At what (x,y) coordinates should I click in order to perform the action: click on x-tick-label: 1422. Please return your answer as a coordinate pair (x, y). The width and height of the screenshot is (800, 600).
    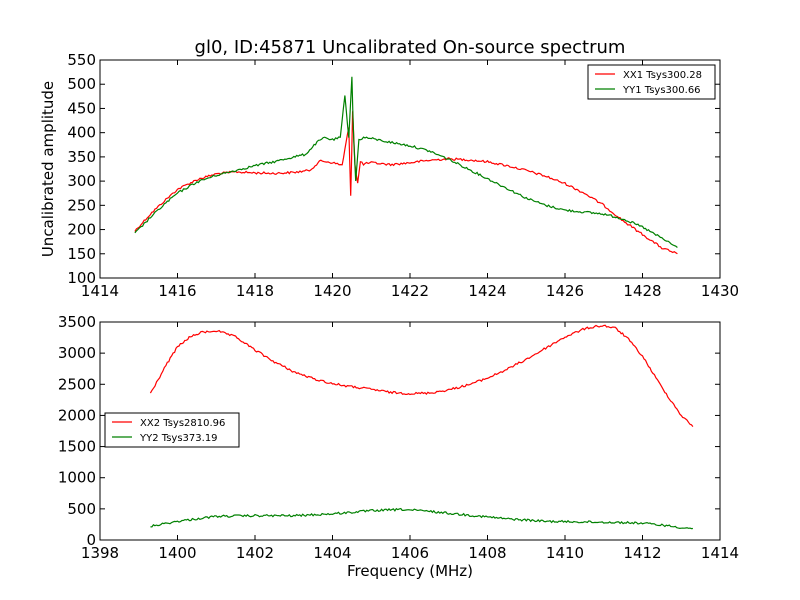
    Looking at the image, I should click on (410, 291).